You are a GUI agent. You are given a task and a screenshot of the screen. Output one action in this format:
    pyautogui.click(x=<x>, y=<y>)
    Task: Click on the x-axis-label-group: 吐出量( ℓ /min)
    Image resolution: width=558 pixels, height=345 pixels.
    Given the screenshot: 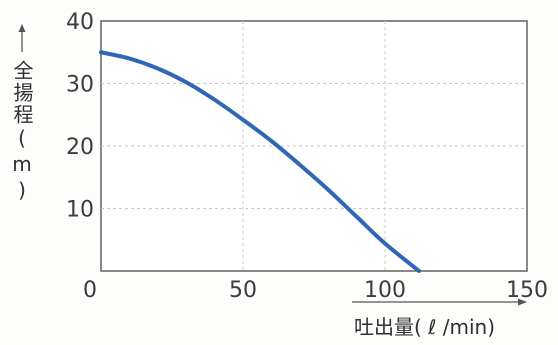 What is the action you would take?
    pyautogui.click(x=439, y=318)
    